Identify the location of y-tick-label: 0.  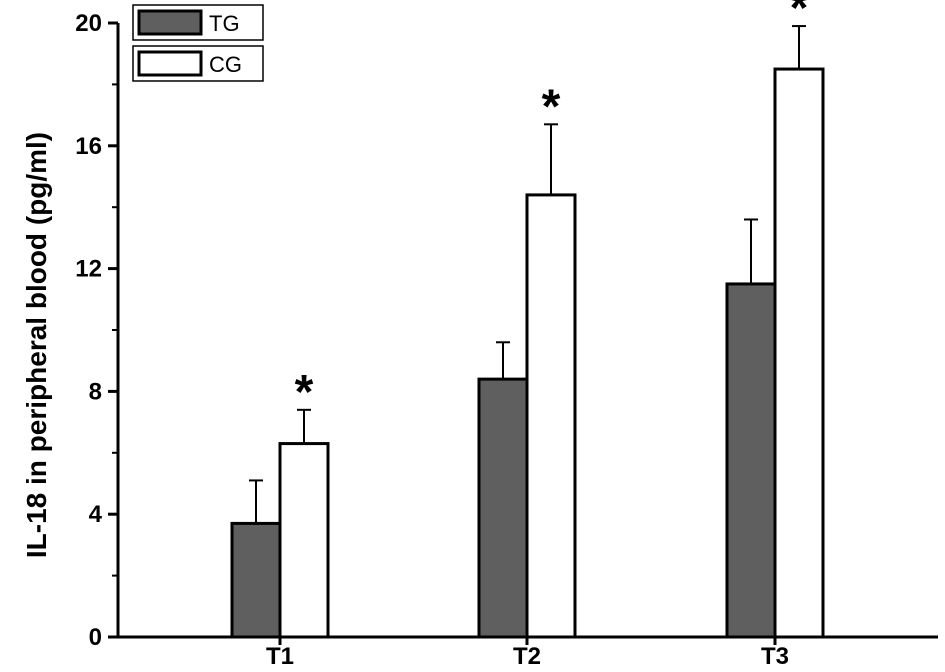
(95, 637).